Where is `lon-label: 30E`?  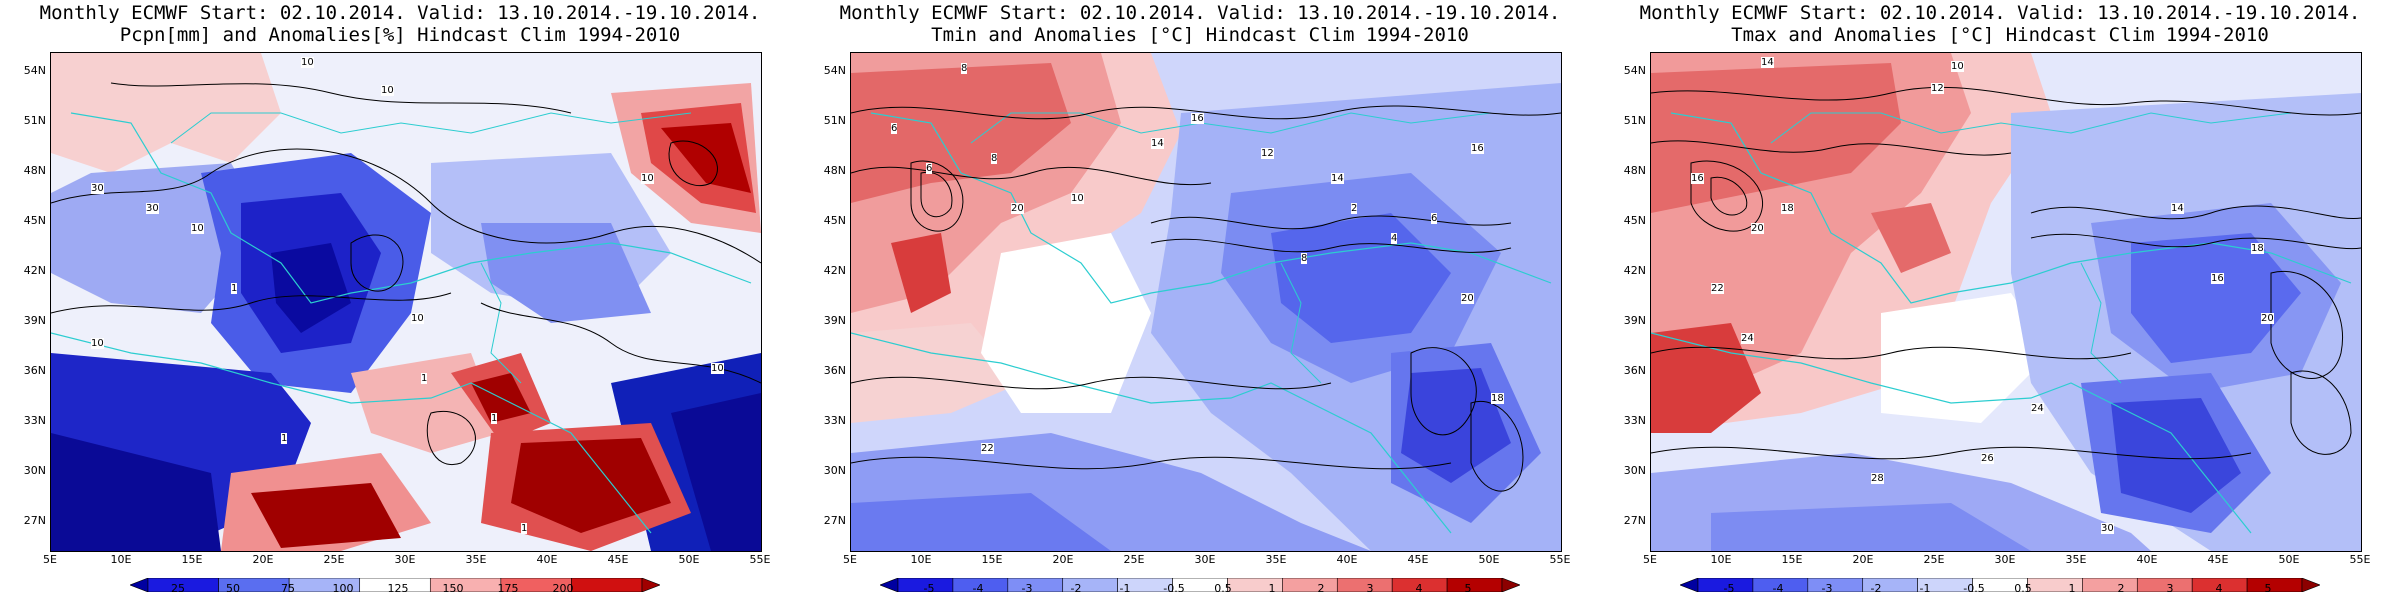
lon-label: 30E is located at coordinates (1205, 559).